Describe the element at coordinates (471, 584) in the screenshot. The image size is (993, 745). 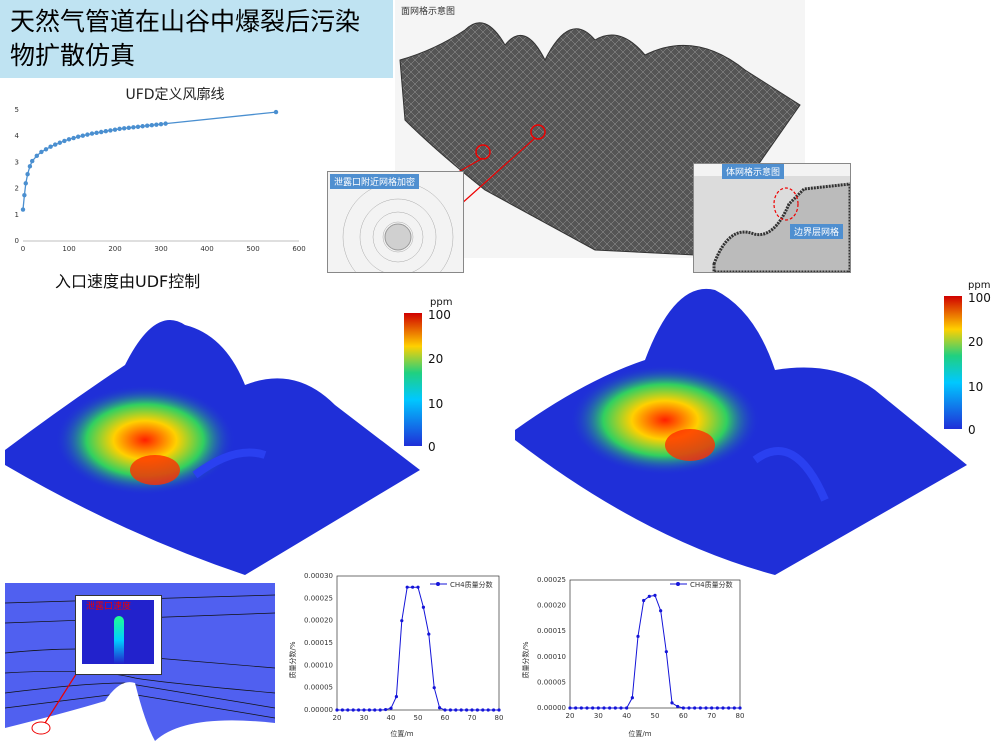
I see `ch4-chart-1-legend: CH4质量分数` at that location.